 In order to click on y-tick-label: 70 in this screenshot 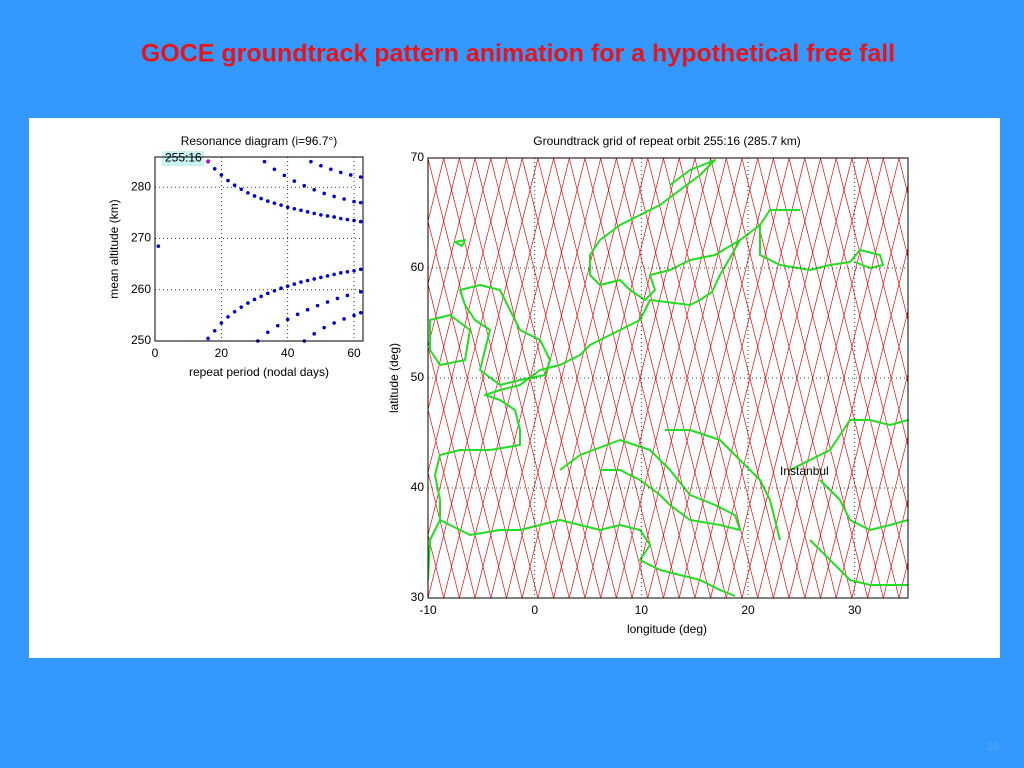, I will do `click(418, 157)`.